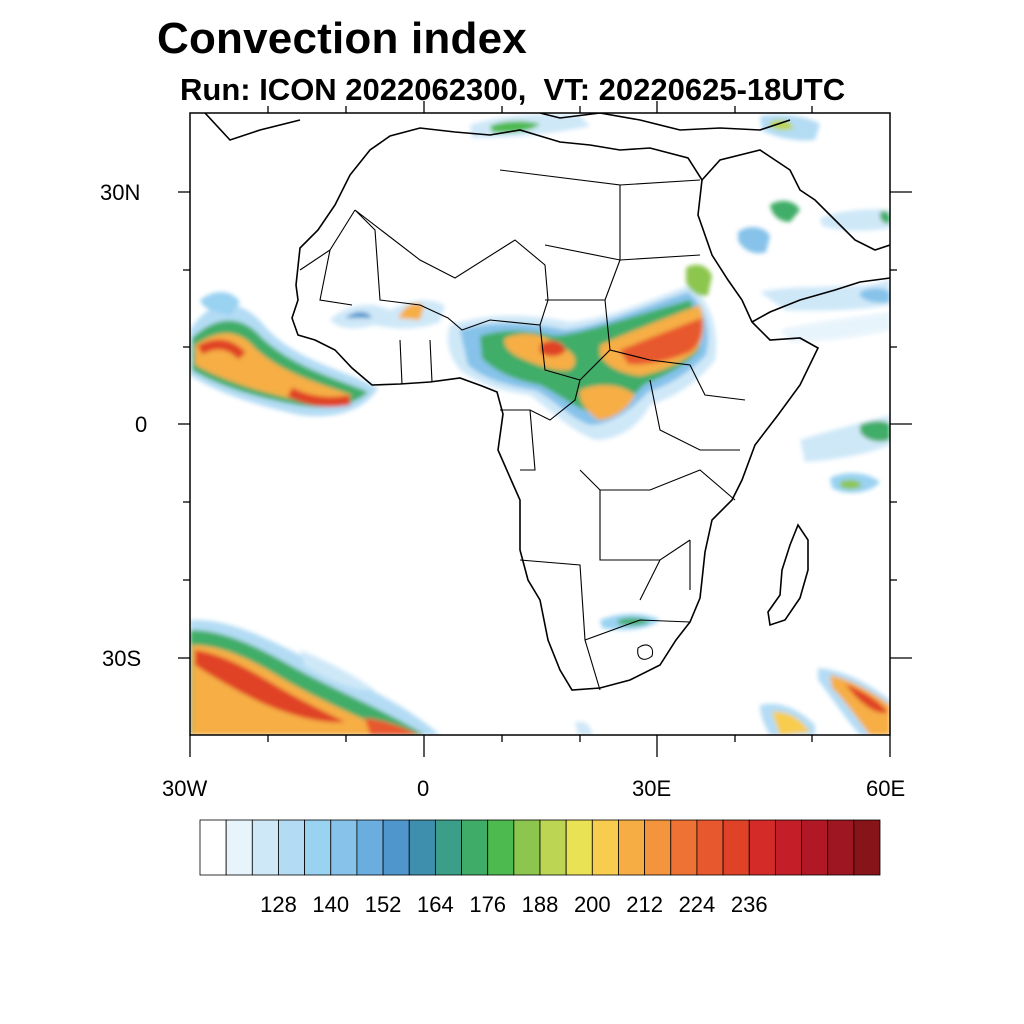  Describe the element at coordinates (487, 904) in the screenshot. I see `colorbar-label: 176` at that location.